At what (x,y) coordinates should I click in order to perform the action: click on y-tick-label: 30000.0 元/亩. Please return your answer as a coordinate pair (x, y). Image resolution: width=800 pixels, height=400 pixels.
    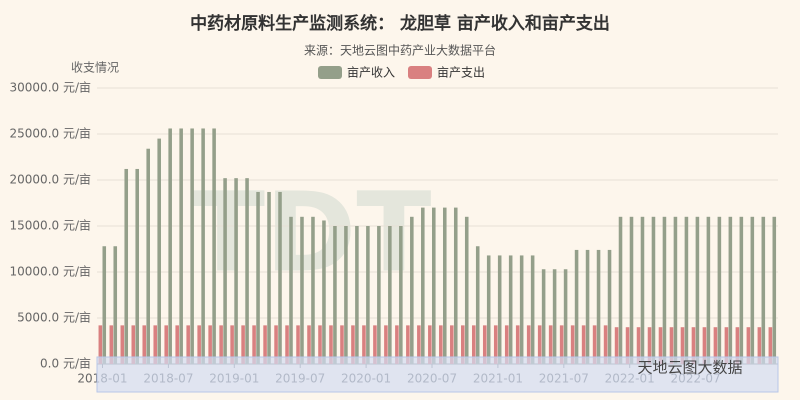
    Looking at the image, I should click on (50, 87).